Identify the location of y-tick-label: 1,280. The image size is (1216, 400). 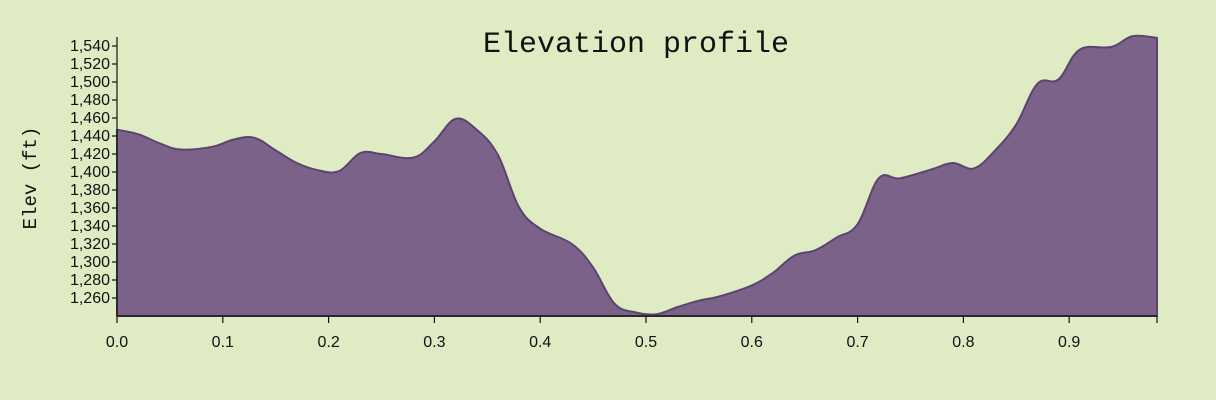
(90, 280).